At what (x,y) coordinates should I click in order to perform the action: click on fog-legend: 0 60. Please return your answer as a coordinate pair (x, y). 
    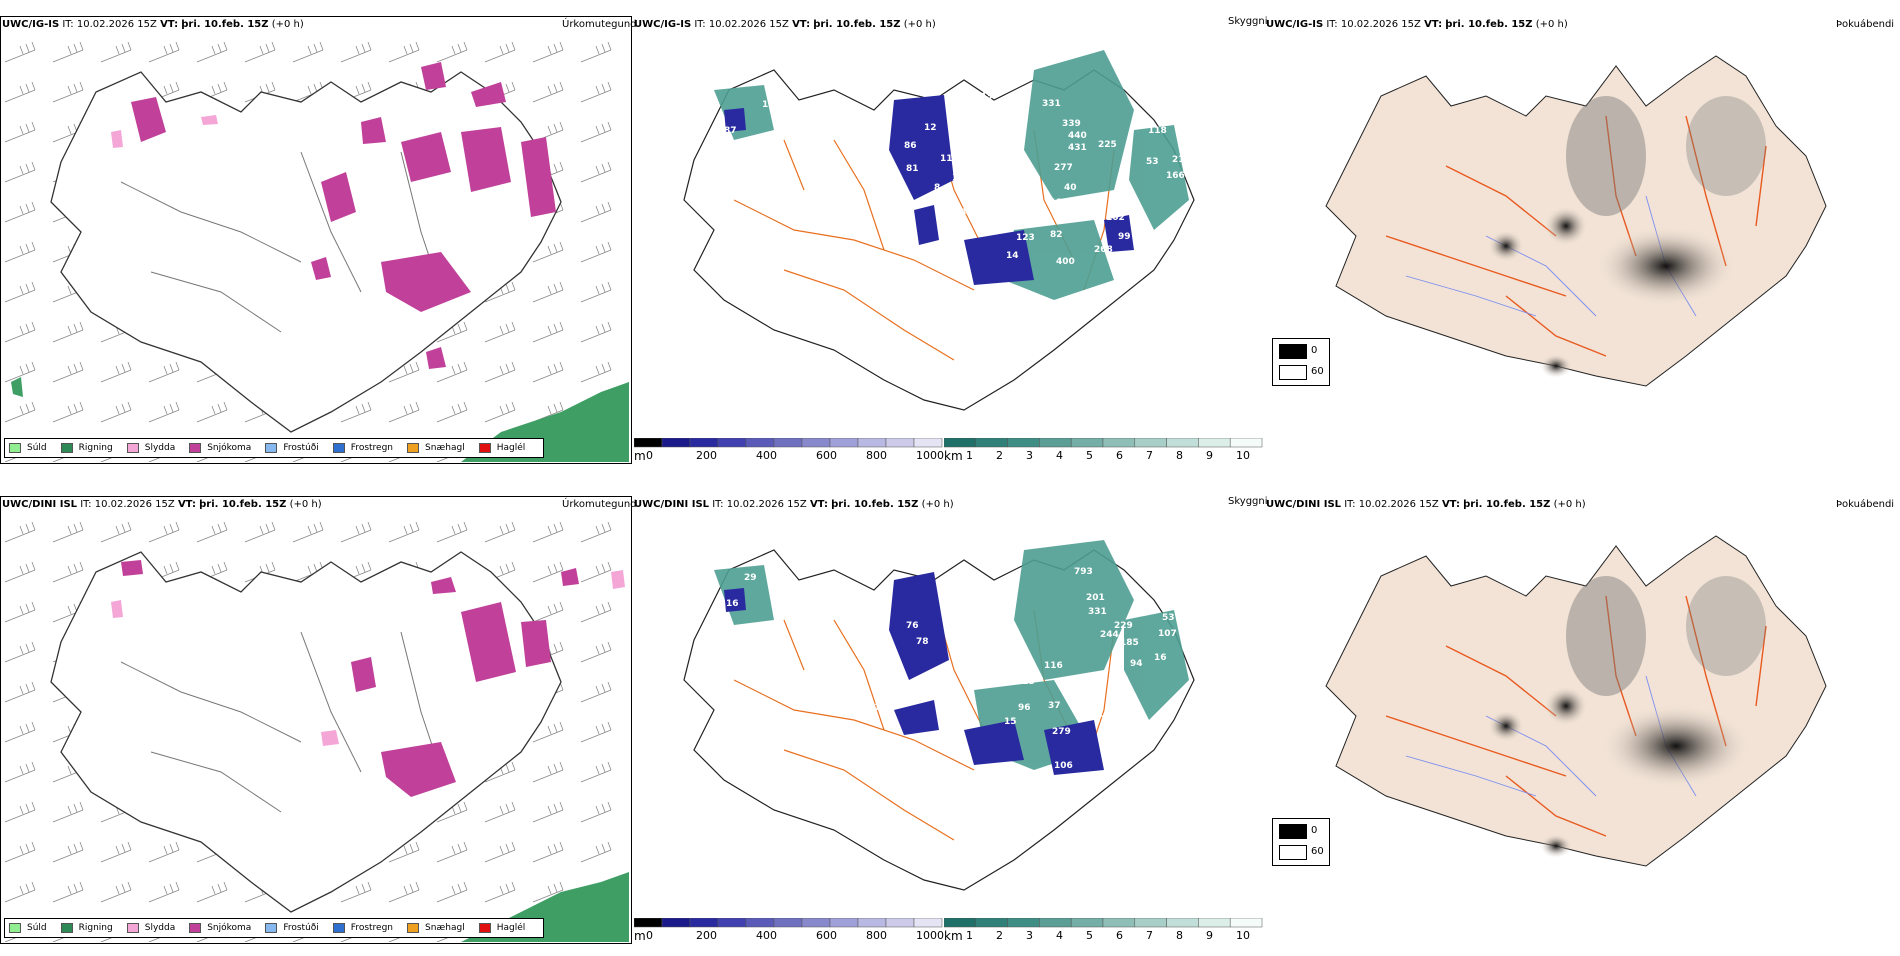
    Looking at the image, I should click on (1301, 842).